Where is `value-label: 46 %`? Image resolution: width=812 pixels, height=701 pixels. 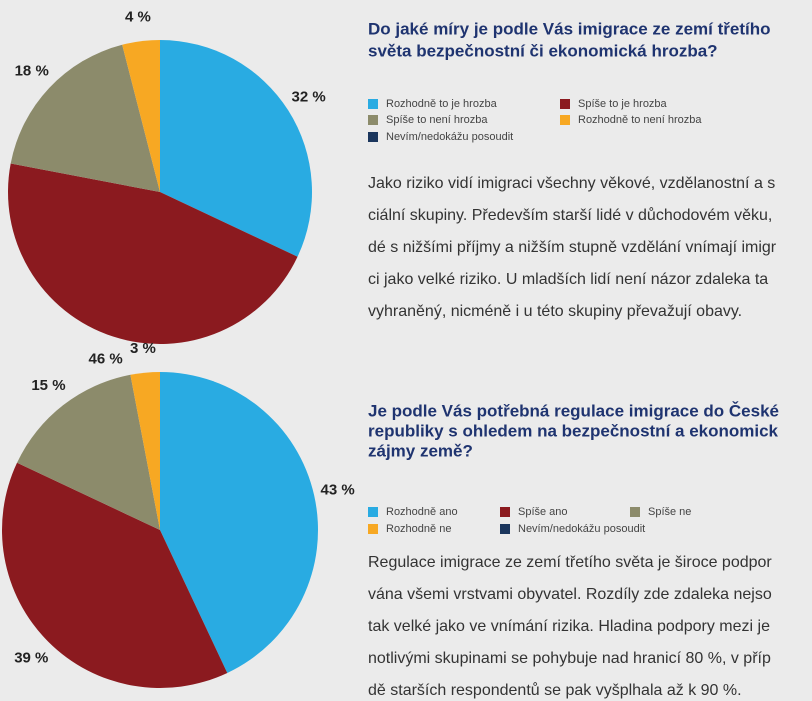
value-label: 46 % is located at coordinates (106, 358).